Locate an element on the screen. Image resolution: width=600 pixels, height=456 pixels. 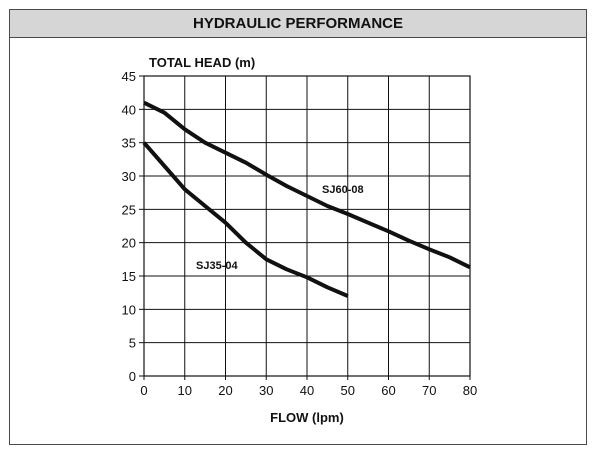
series-labels: SJ35-04 SJ60-08 is located at coordinates (280, 228).